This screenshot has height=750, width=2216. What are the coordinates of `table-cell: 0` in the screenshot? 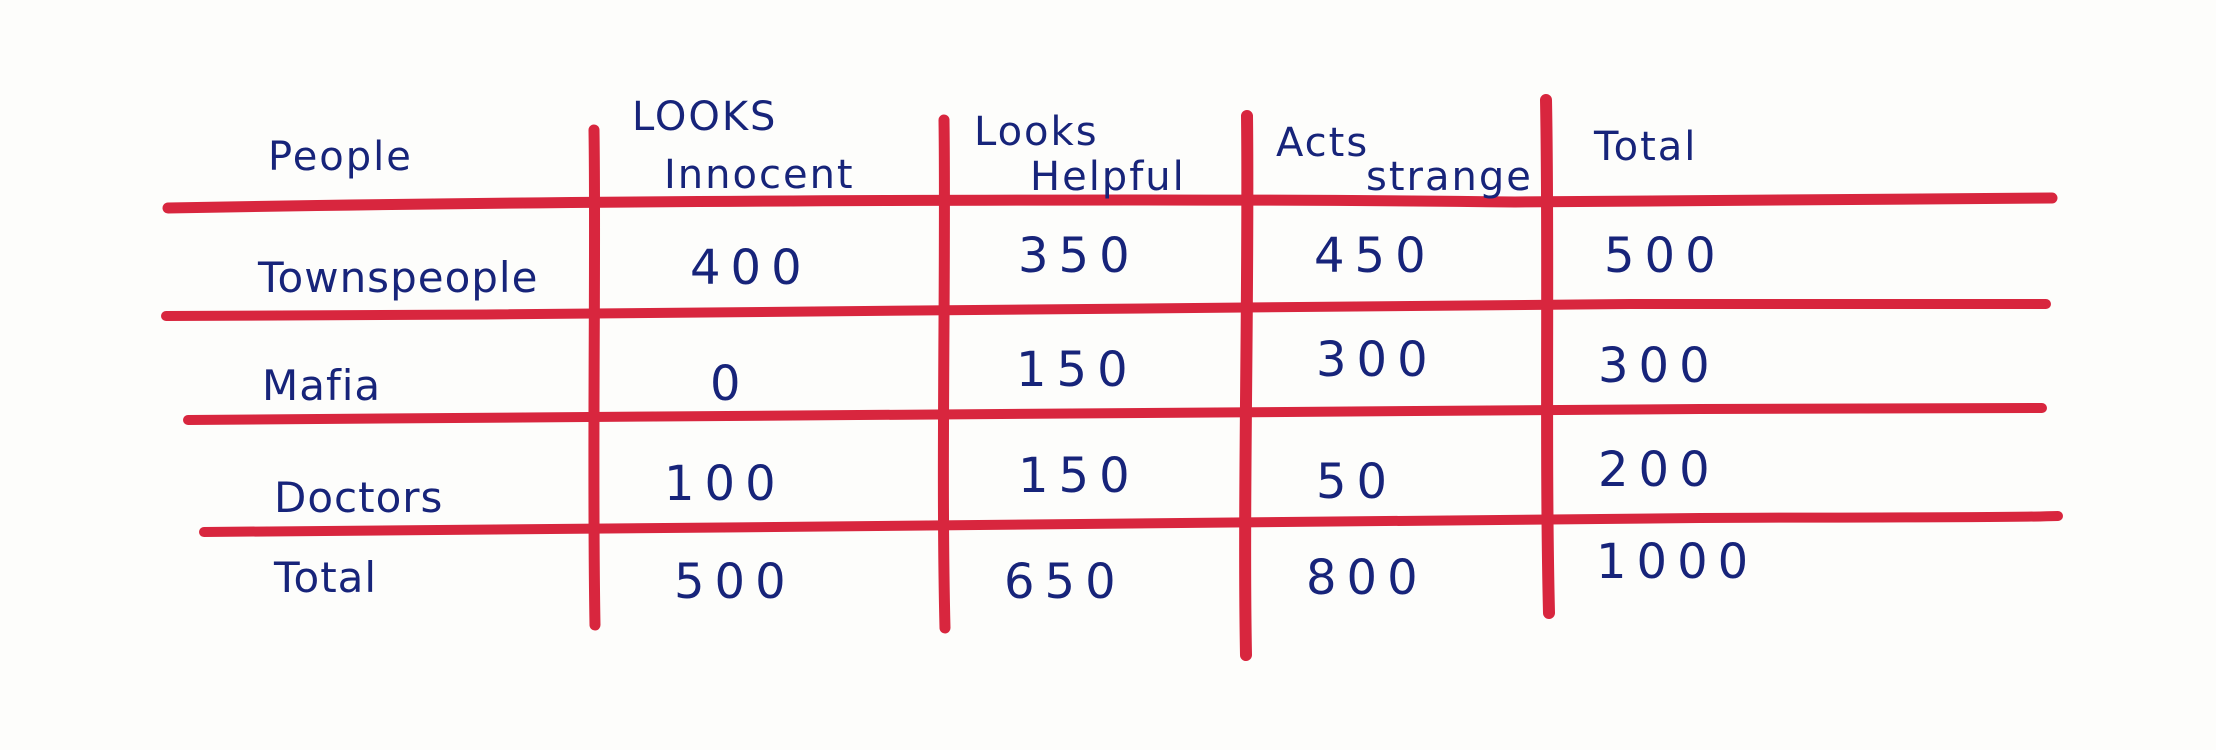 It's located at (730, 384).